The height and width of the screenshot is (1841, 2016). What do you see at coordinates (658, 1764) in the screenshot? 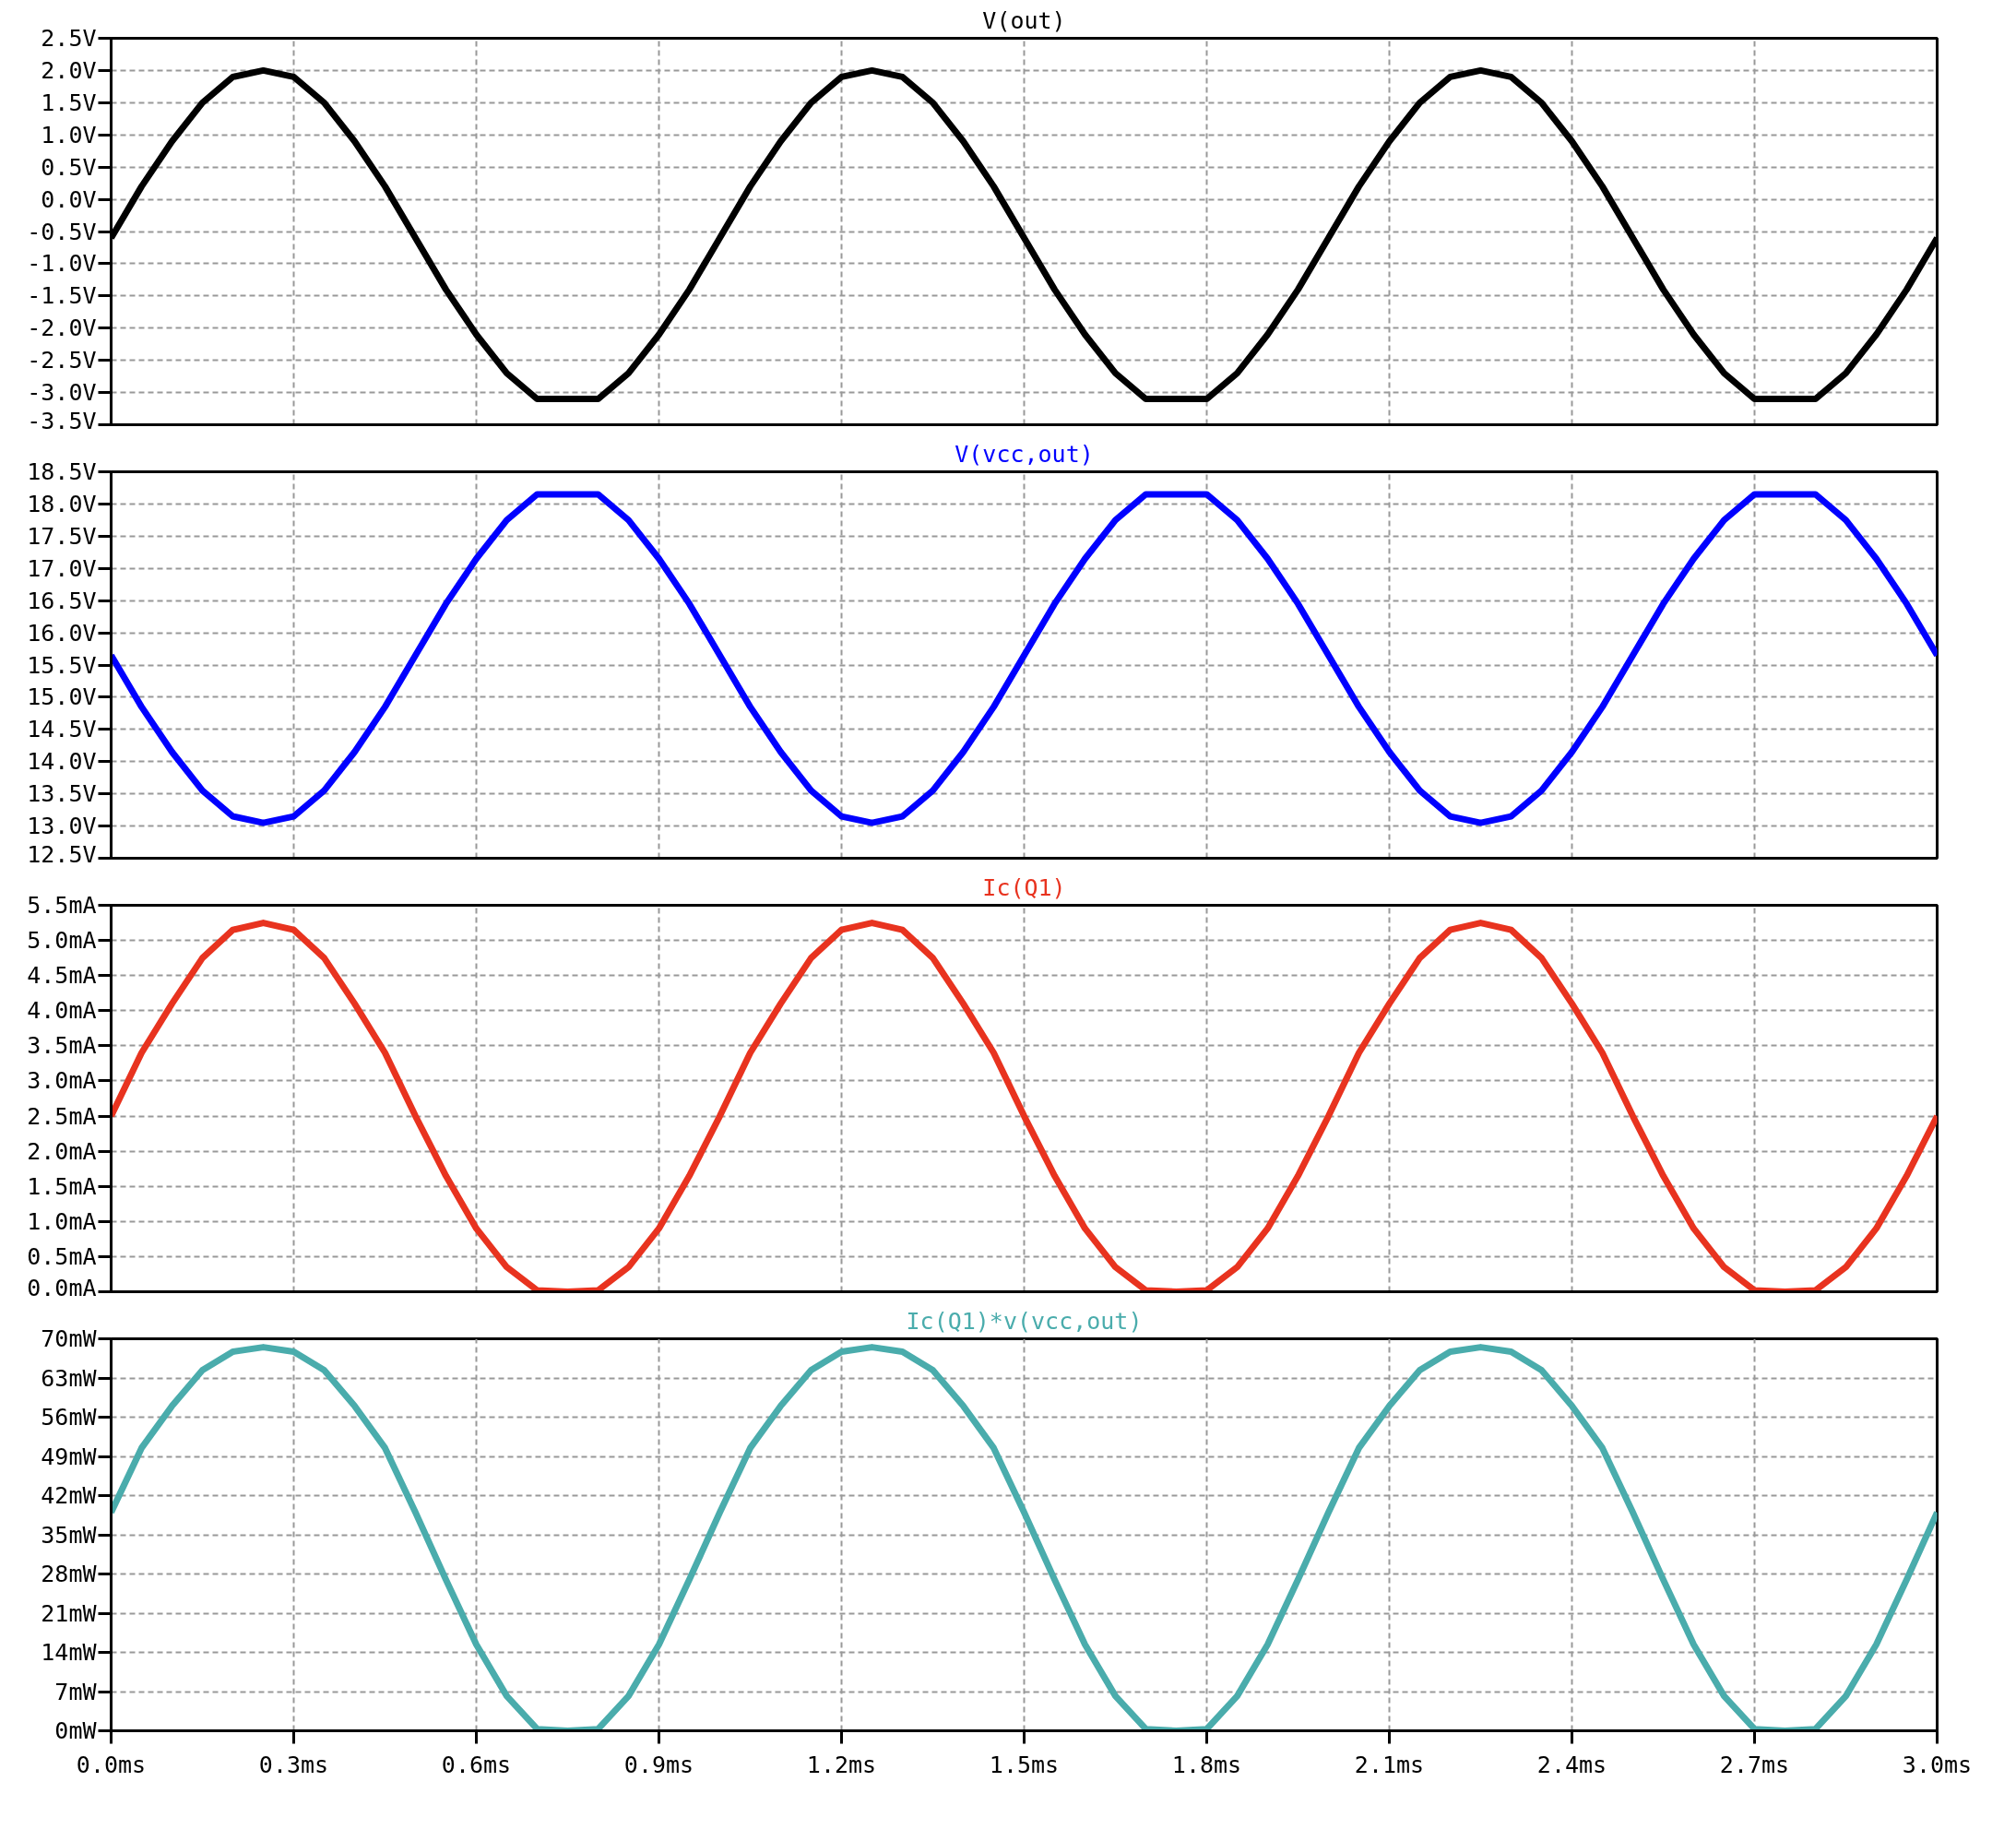
I see `x-tick-label: 0.9ms` at bounding box center [658, 1764].